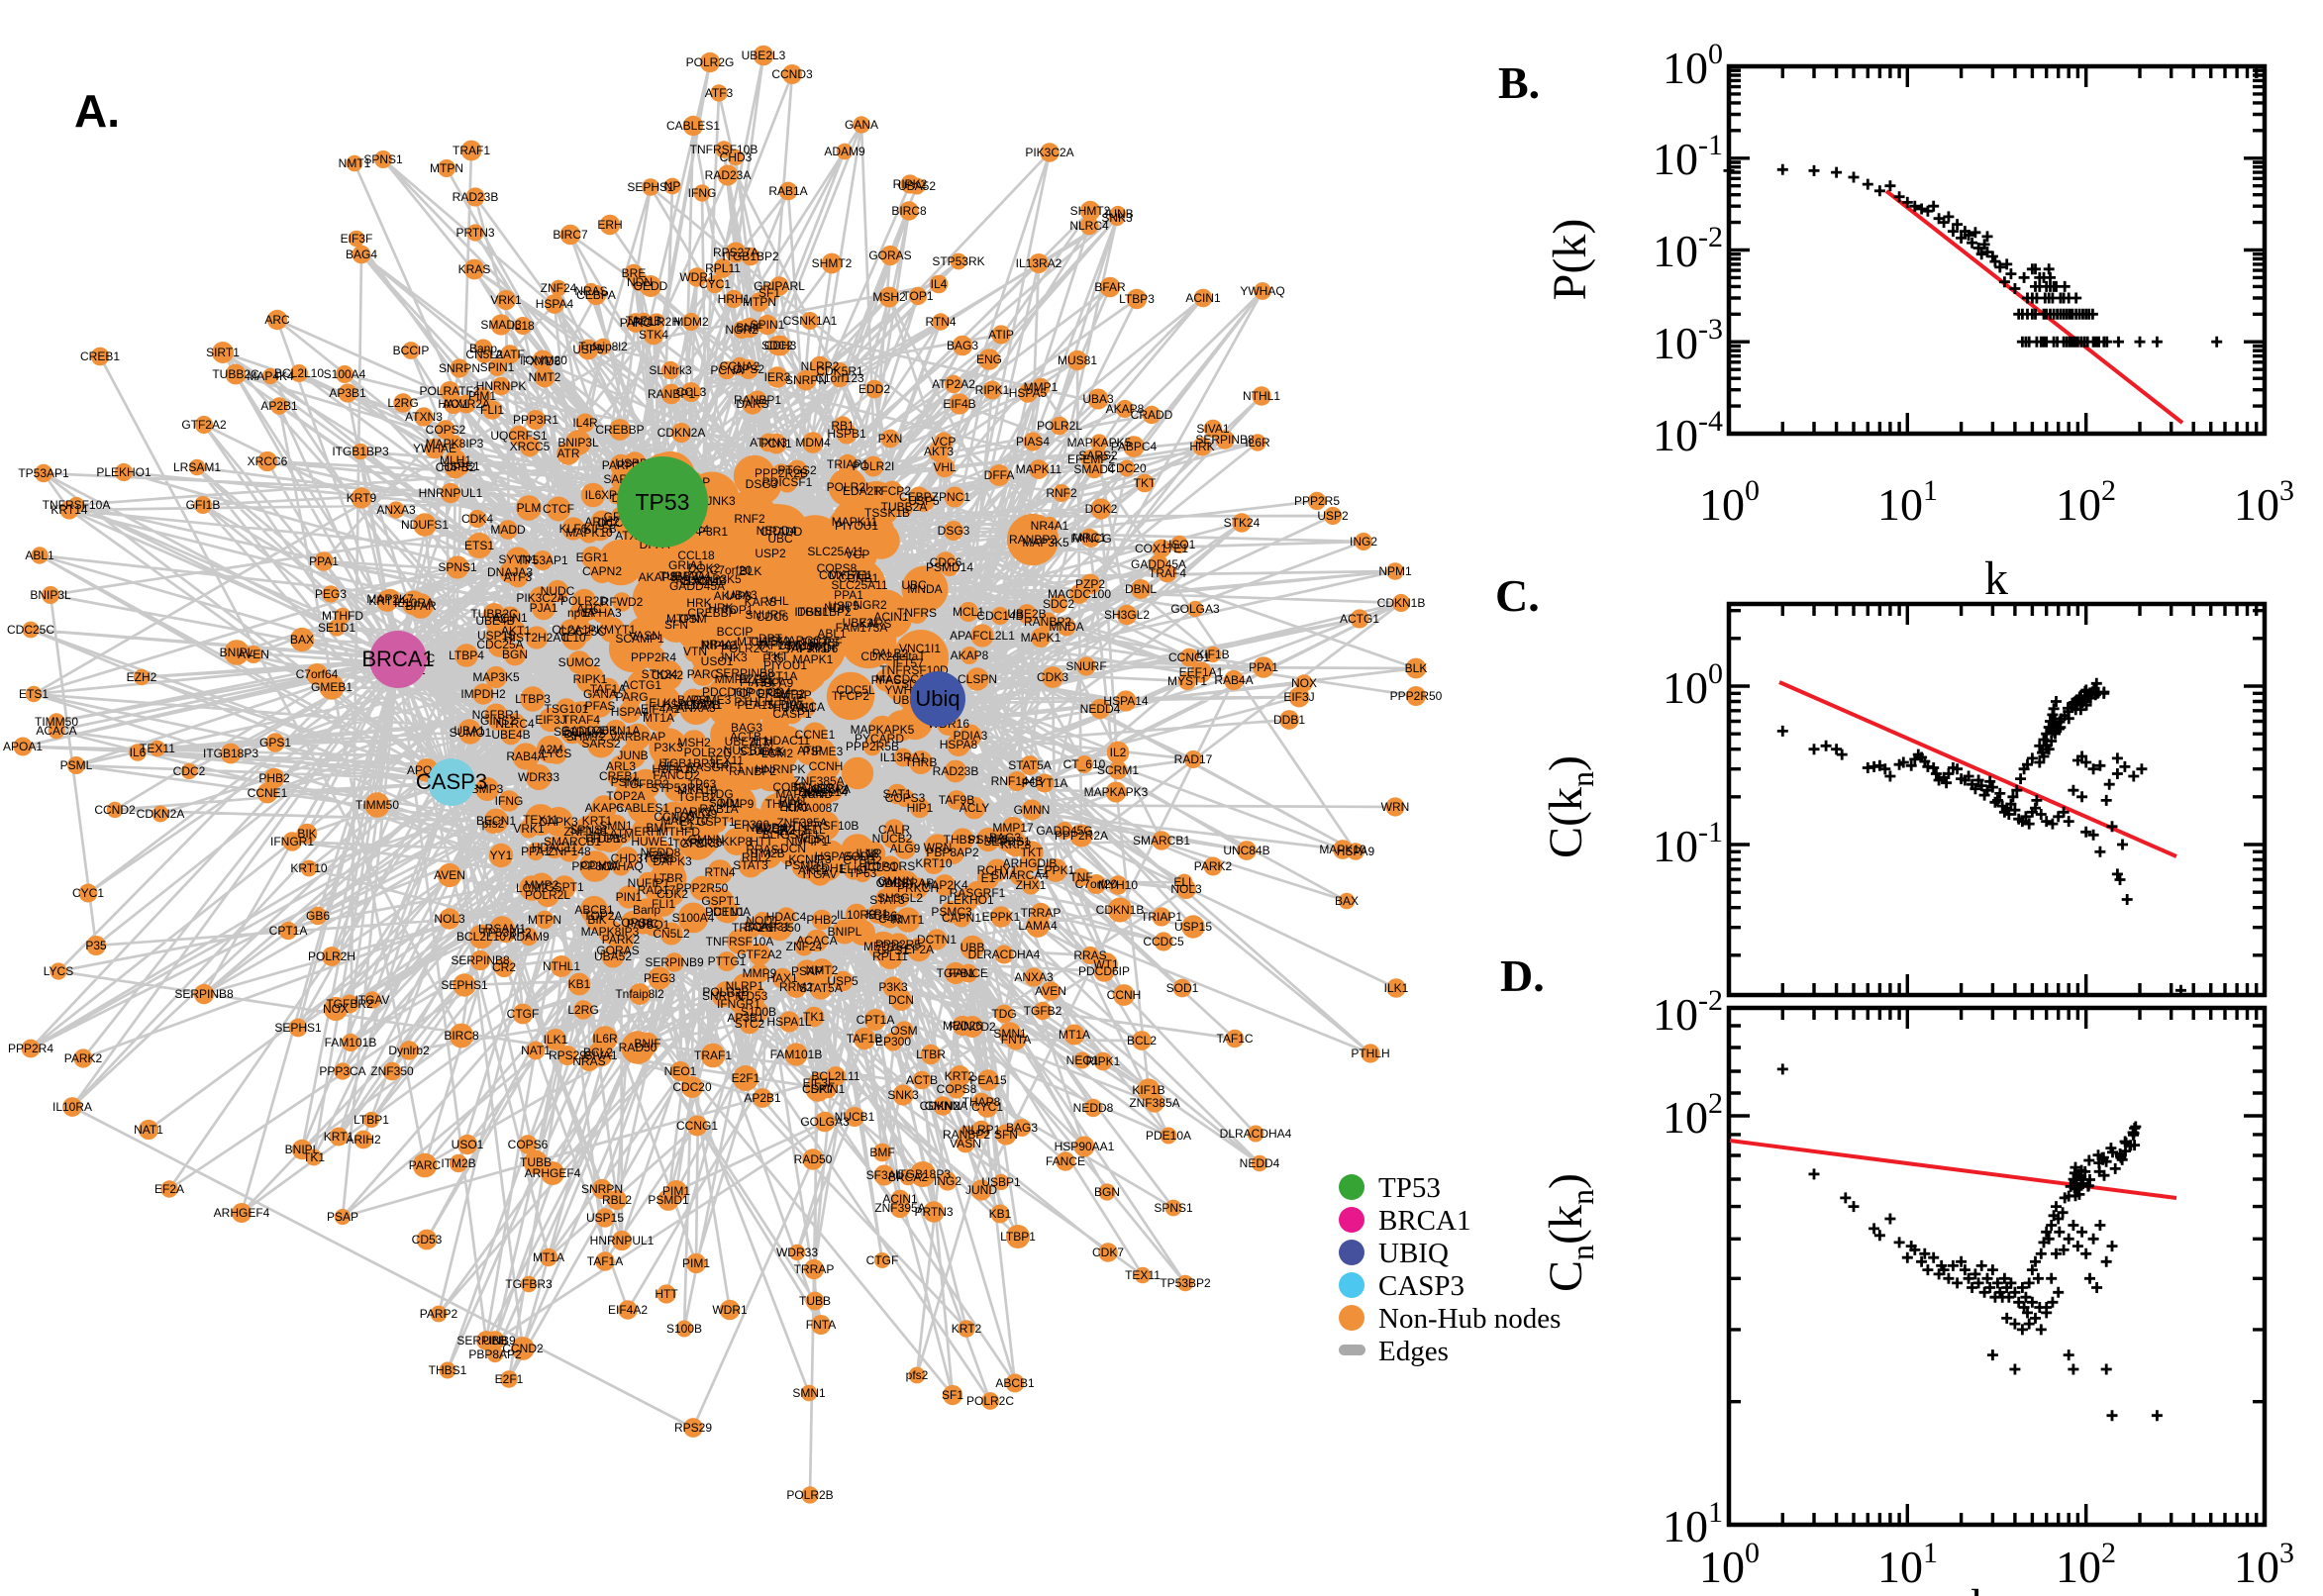 This screenshot has width=2323, height=1596. Describe the element at coordinates (914, 585) in the screenshot. I see `svg-text: UBC` at that location.